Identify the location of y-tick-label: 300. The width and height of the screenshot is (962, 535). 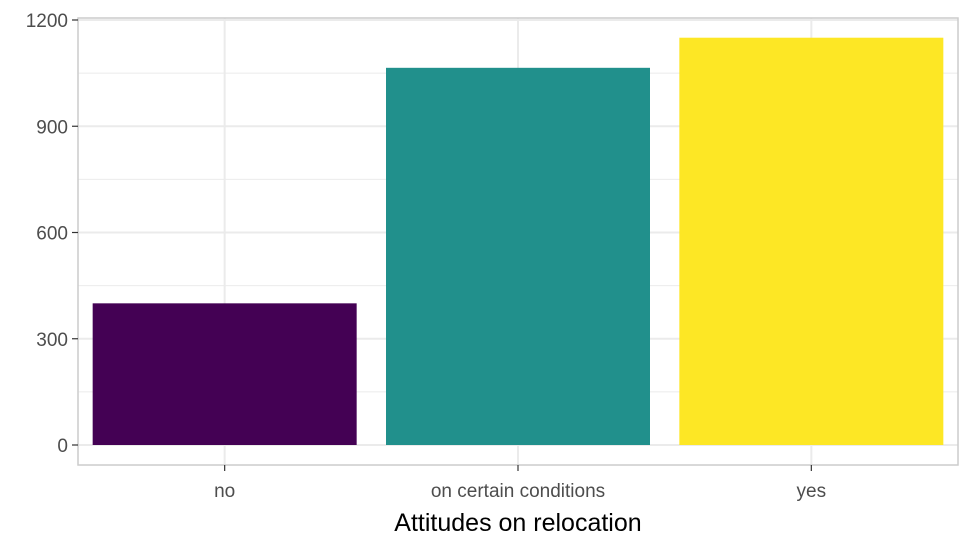
(52, 340).